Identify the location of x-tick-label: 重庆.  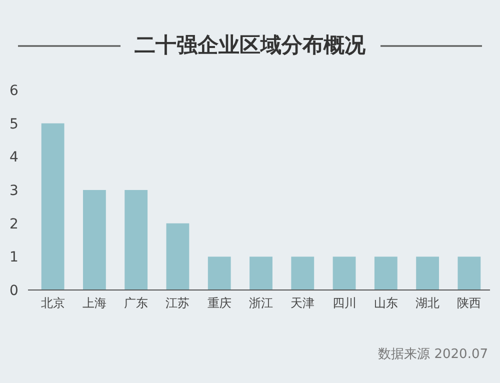
(219, 303).